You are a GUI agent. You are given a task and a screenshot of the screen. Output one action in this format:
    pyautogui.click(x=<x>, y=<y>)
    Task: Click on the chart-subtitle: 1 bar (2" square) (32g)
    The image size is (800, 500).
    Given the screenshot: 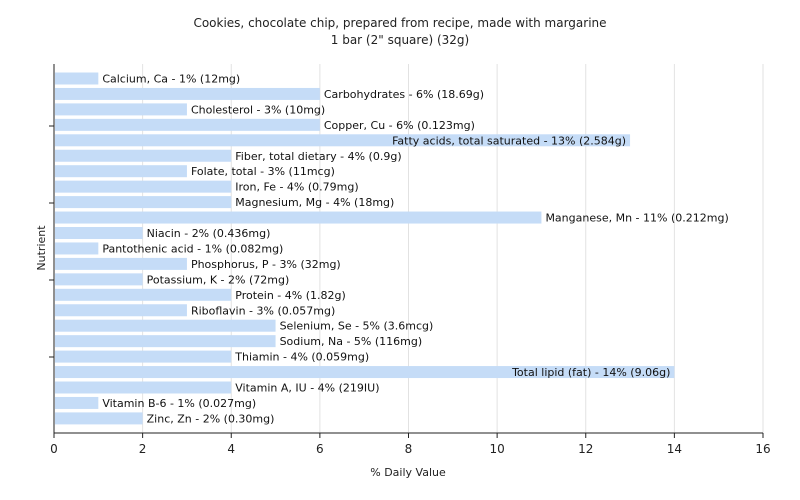 What is the action you would take?
    pyautogui.click(x=400, y=40)
    